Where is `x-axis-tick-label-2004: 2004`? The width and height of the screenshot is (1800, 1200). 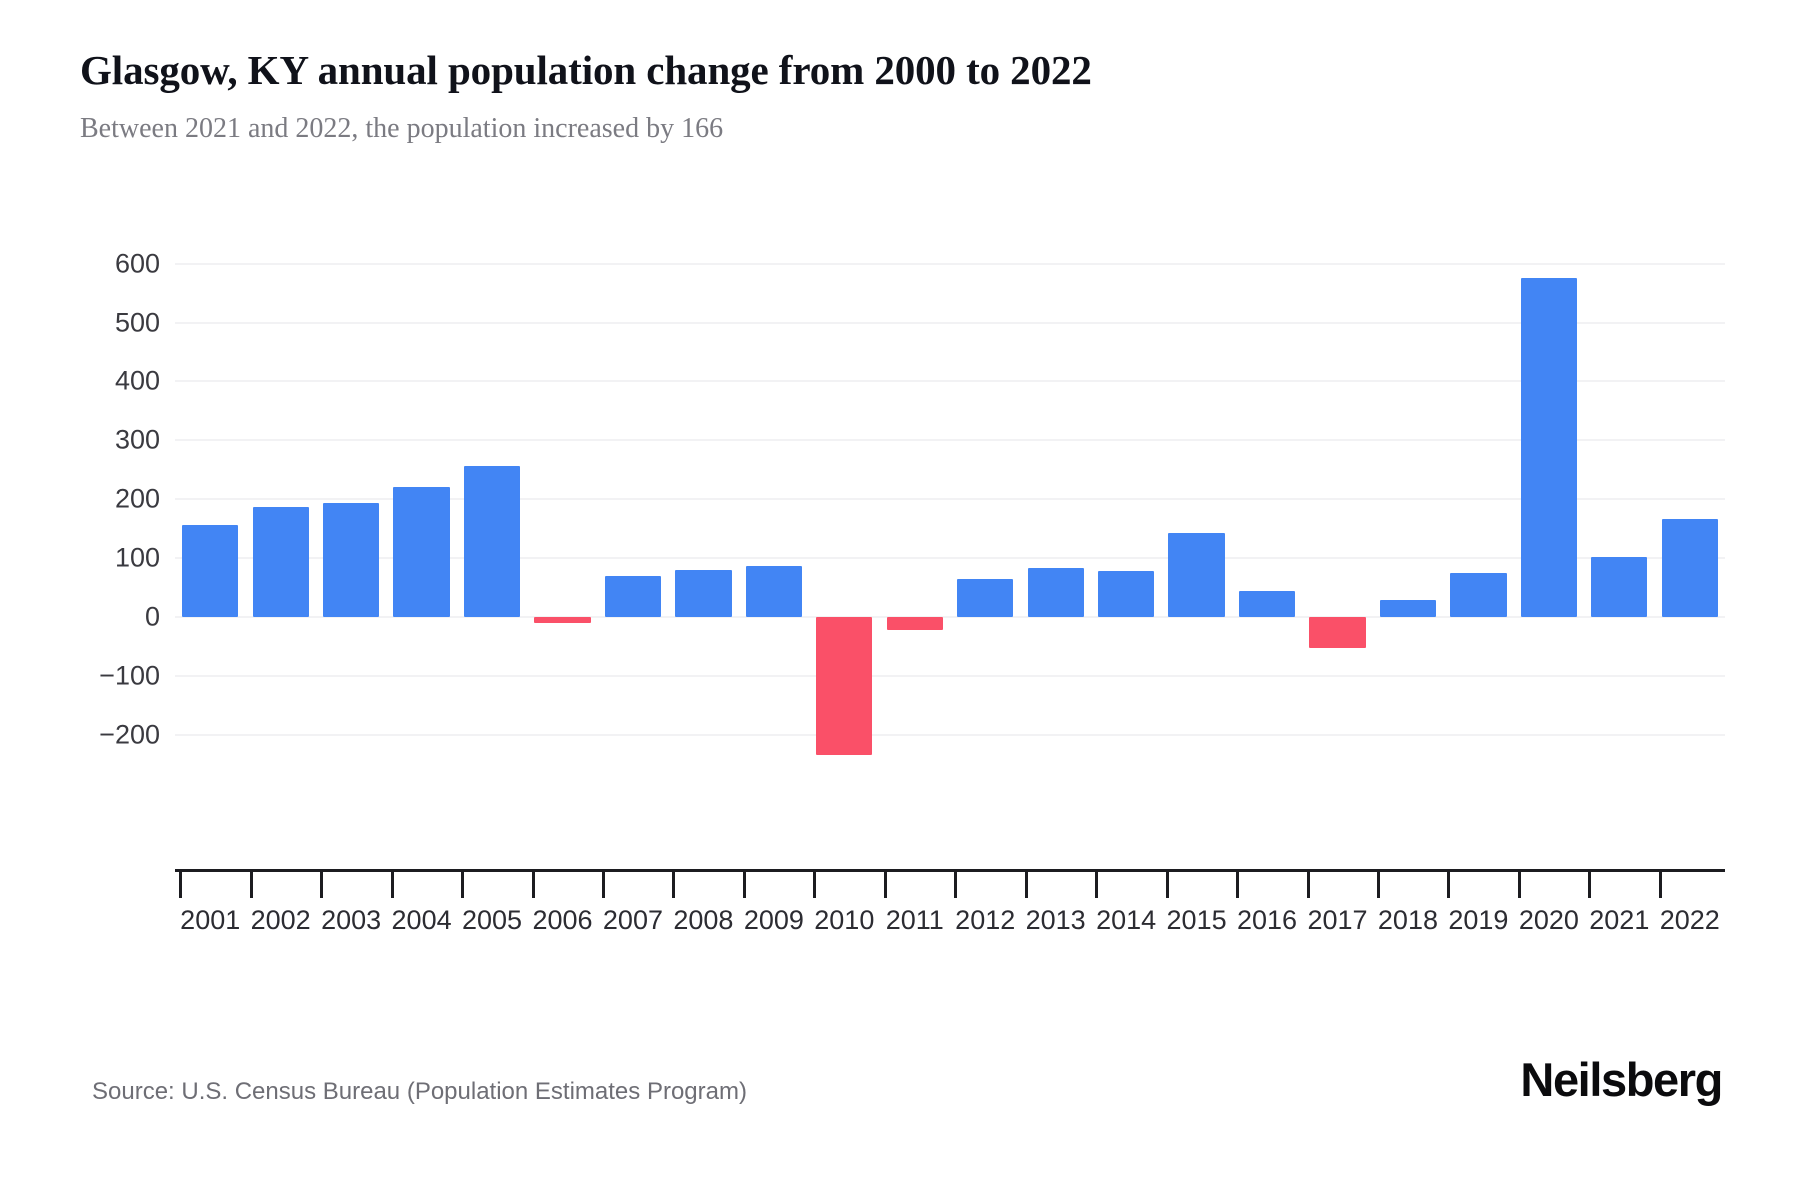
x-axis-tick-label-2004: 2004 is located at coordinates (421, 920).